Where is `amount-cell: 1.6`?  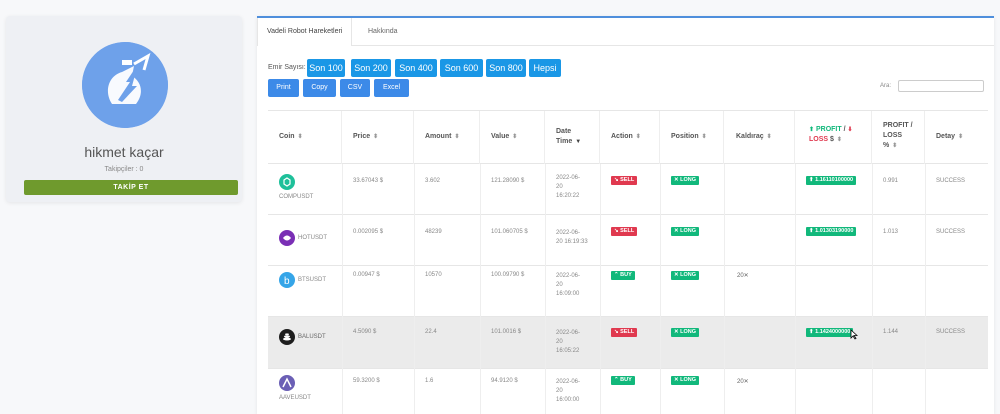
amount-cell: 1.6 is located at coordinates (429, 381).